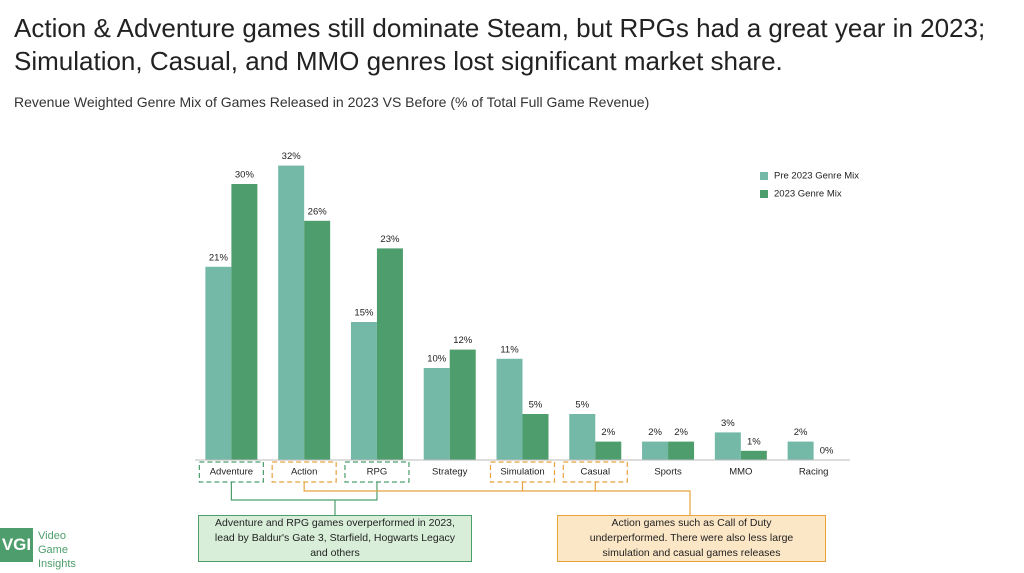 The height and width of the screenshot is (573, 1024). What do you see at coordinates (52, 536) in the screenshot?
I see `logo-text: Video` at bounding box center [52, 536].